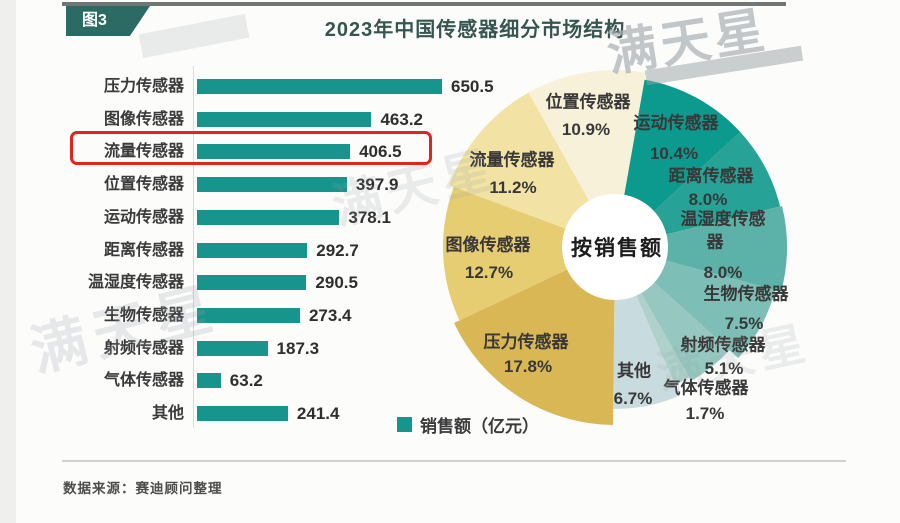  What do you see at coordinates (472, 86) in the screenshot?
I see `bar-value: 650.5` at bounding box center [472, 86].